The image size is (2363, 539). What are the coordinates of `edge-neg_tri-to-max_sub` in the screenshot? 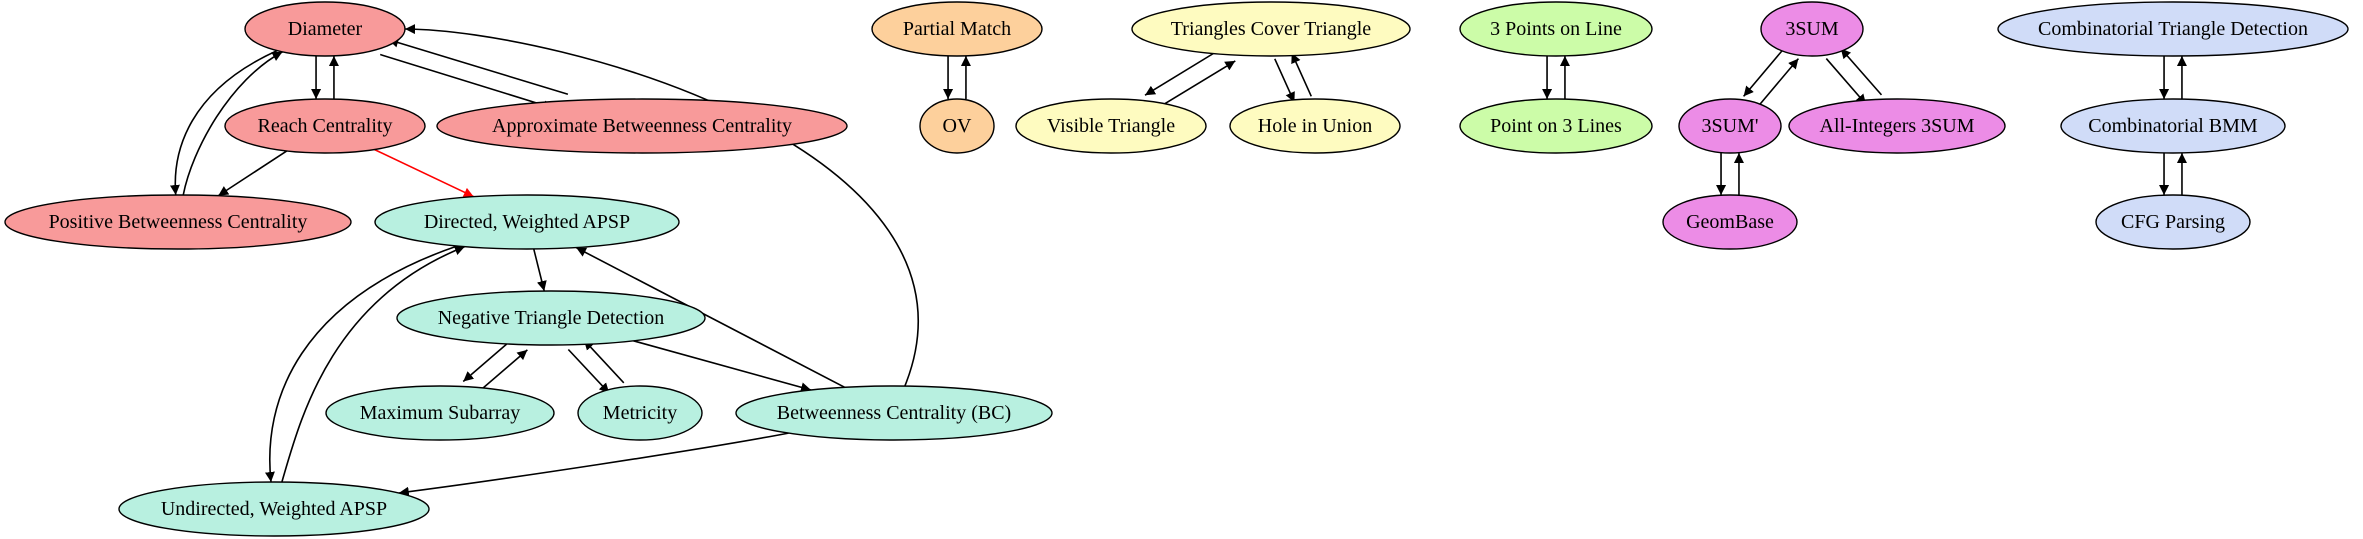 It's located at (488, 360).